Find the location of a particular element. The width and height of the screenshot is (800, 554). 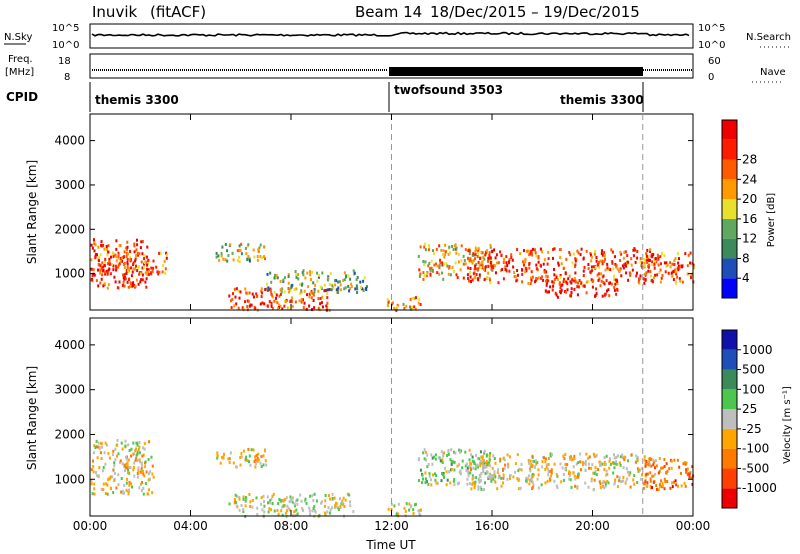

velocity-colorbar-tick-label: -100 is located at coordinates (755, 449).